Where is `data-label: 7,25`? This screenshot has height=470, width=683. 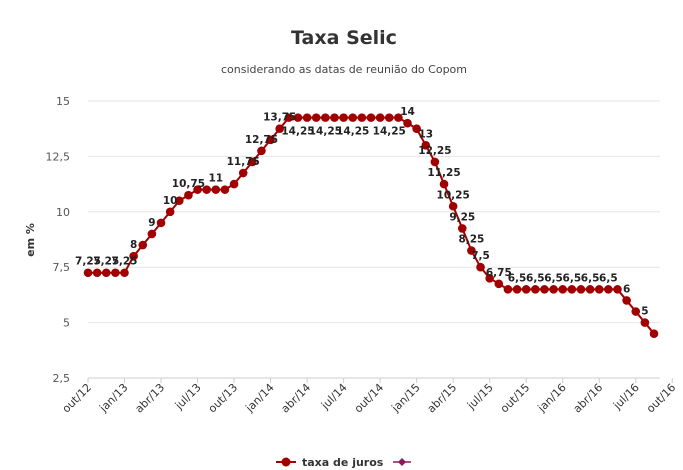
data-label: 7,25 is located at coordinates (125, 262).